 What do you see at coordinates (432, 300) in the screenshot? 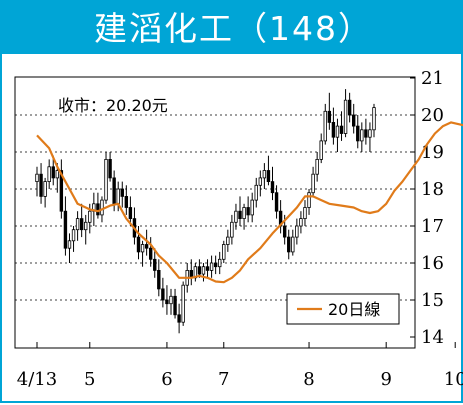
I see `y-tick-label: 15` at bounding box center [432, 300].